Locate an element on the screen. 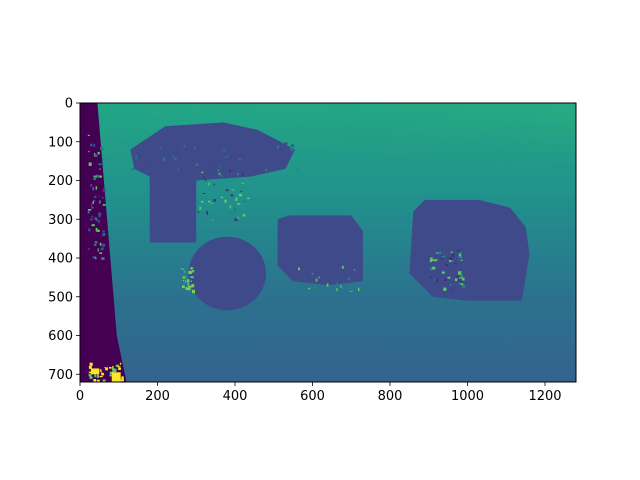 This screenshot has width=640, height=480. x-axis: 0 200 400 600 800 1000 1200 is located at coordinates (319, 393).